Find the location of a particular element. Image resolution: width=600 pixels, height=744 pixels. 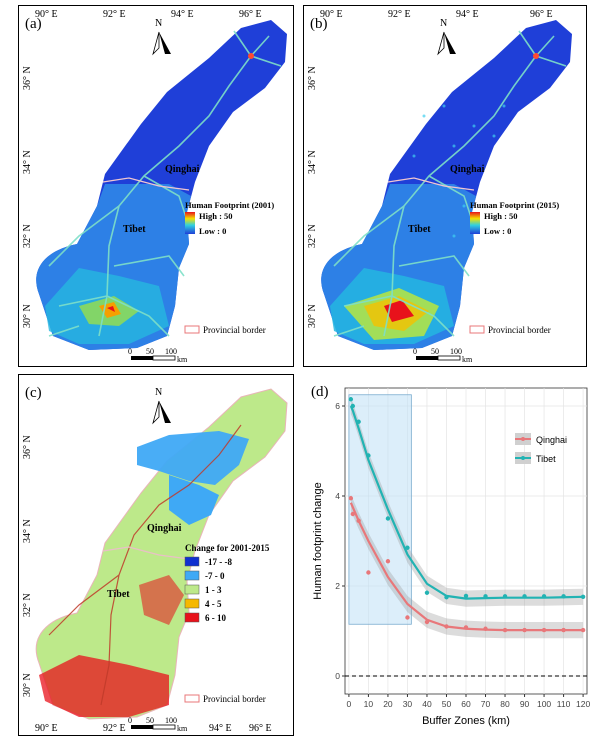

x-tick-label: 50 is located at coordinates (447, 704).